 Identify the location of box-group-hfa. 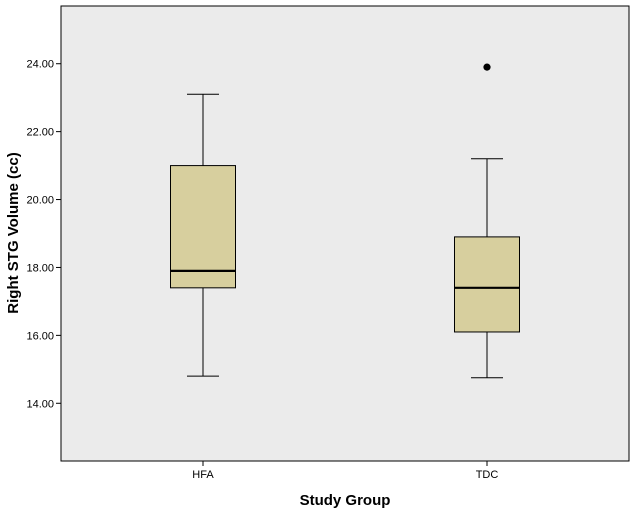
(203, 235).